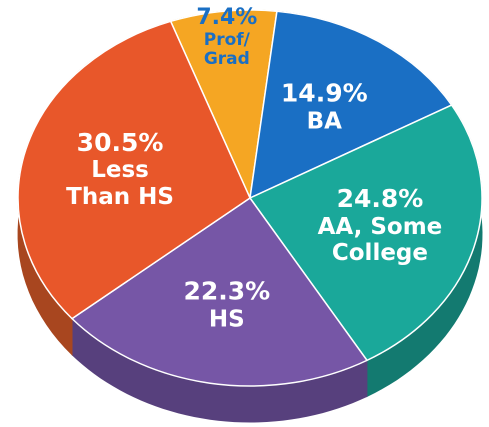  I want to click on slice-label: 14.9% BA, so click(324, 106).